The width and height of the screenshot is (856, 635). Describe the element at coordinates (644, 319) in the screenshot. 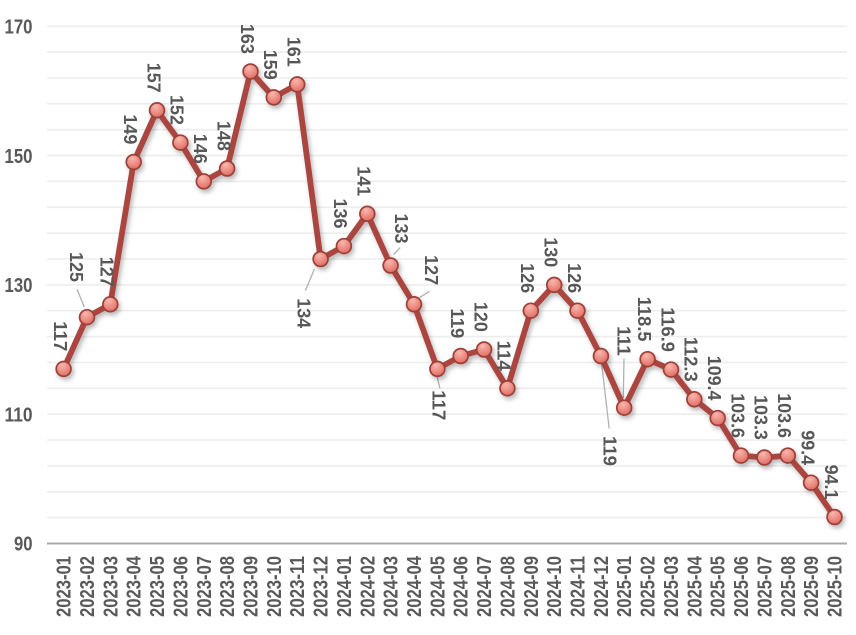

I see `svg-text: 118.5` at that location.